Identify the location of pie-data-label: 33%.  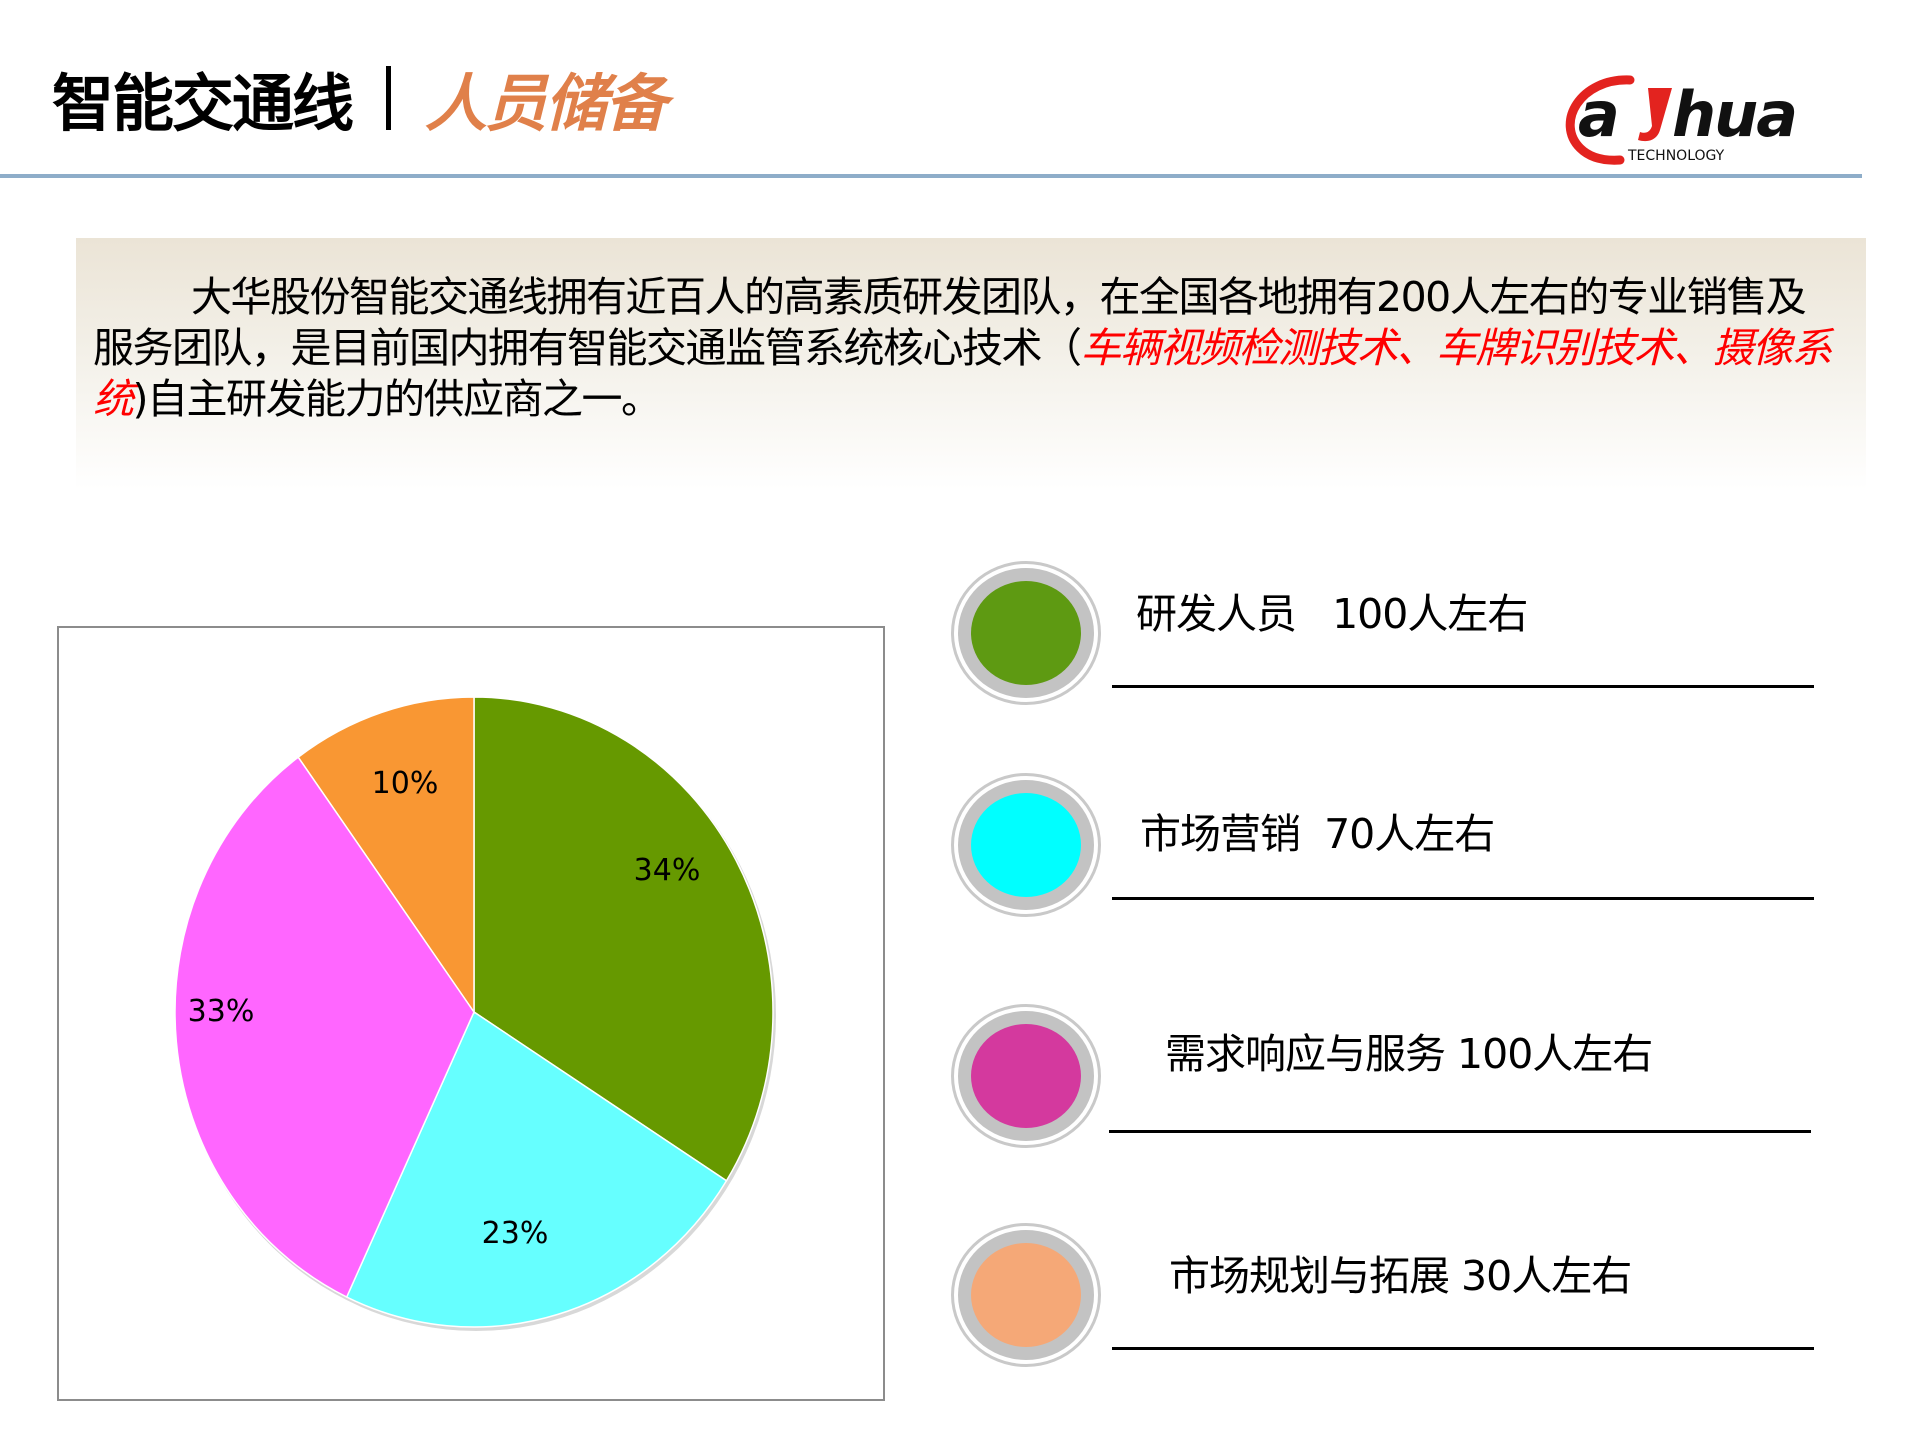
(221, 1011).